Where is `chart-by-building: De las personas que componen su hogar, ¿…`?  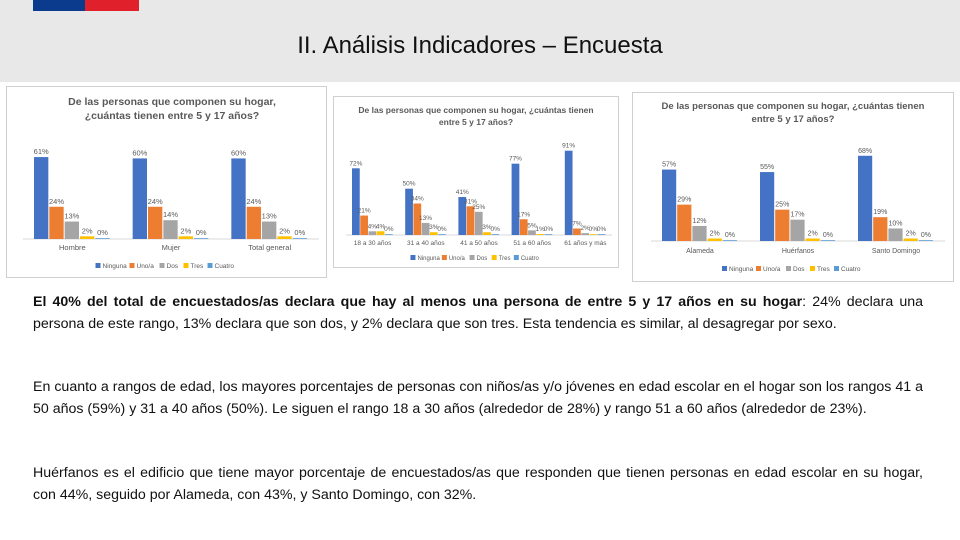 chart-by-building: De las personas que componen su hogar, ¿… is located at coordinates (793, 187).